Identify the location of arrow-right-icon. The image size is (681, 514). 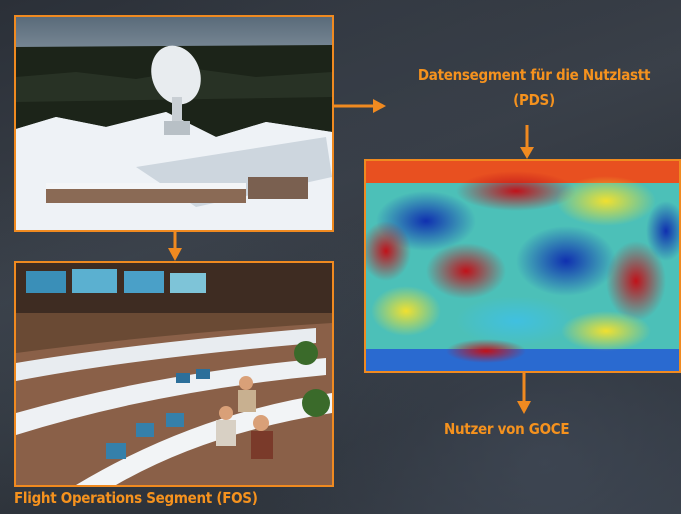
(360, 106).